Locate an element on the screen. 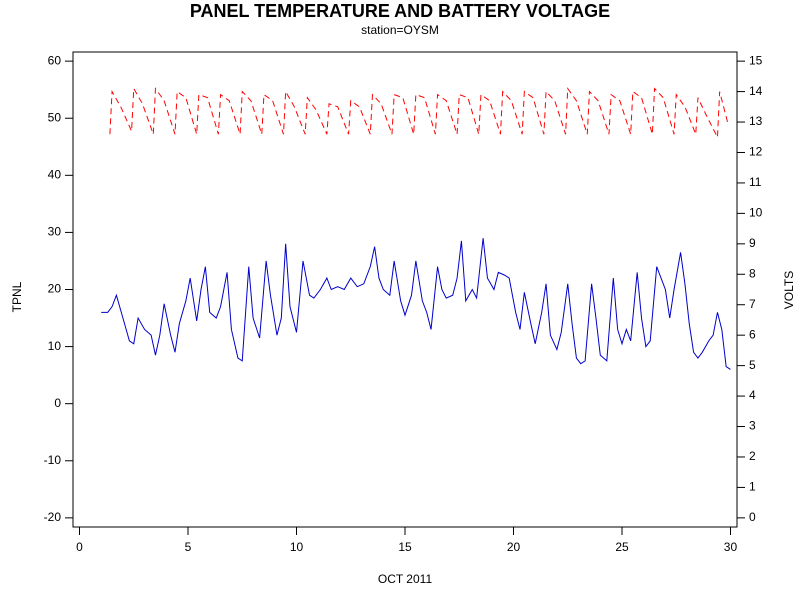 The image size is (800, 600). y2-tick-label: 6 is located at coordinates (752, 334).